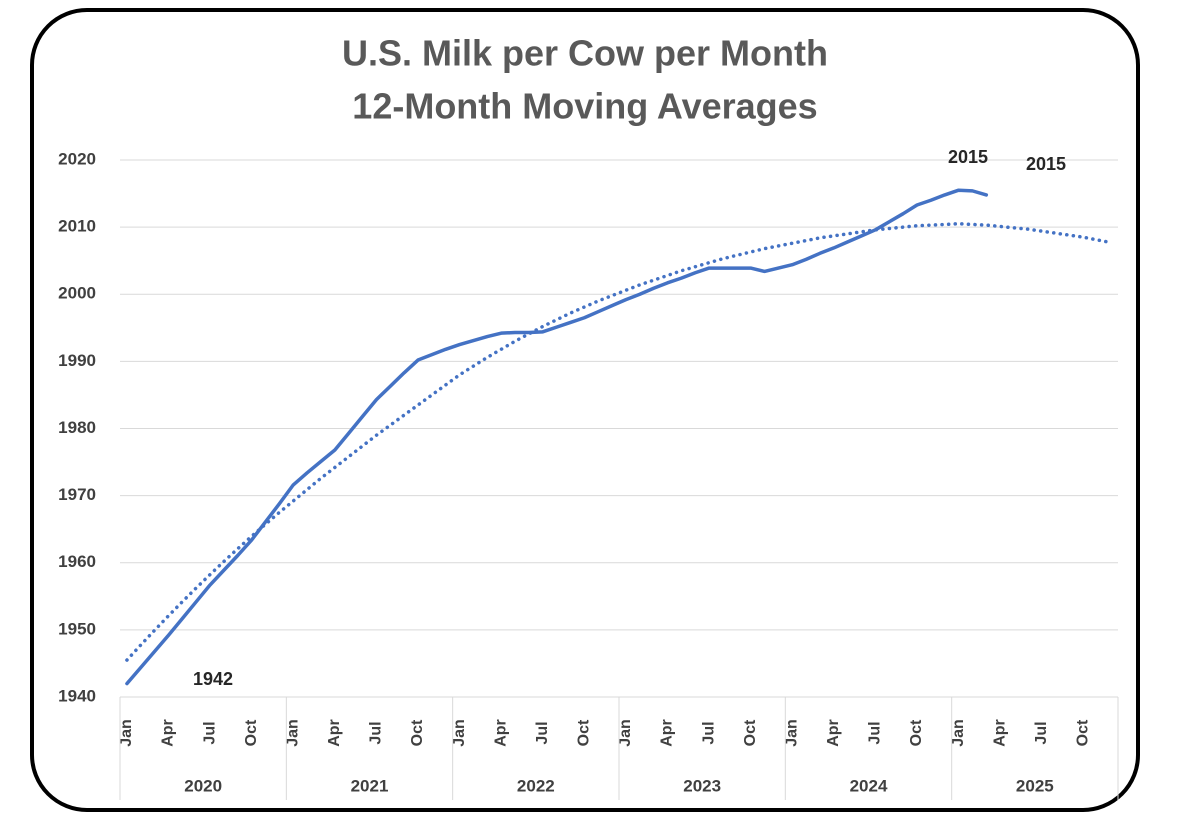 The height and width of the screenshot is (835, 1180). Describe the element at coordinates (584, 106) in the screenshot. I see `chart-subtitle: 12-Month Moving Averages` at that location.